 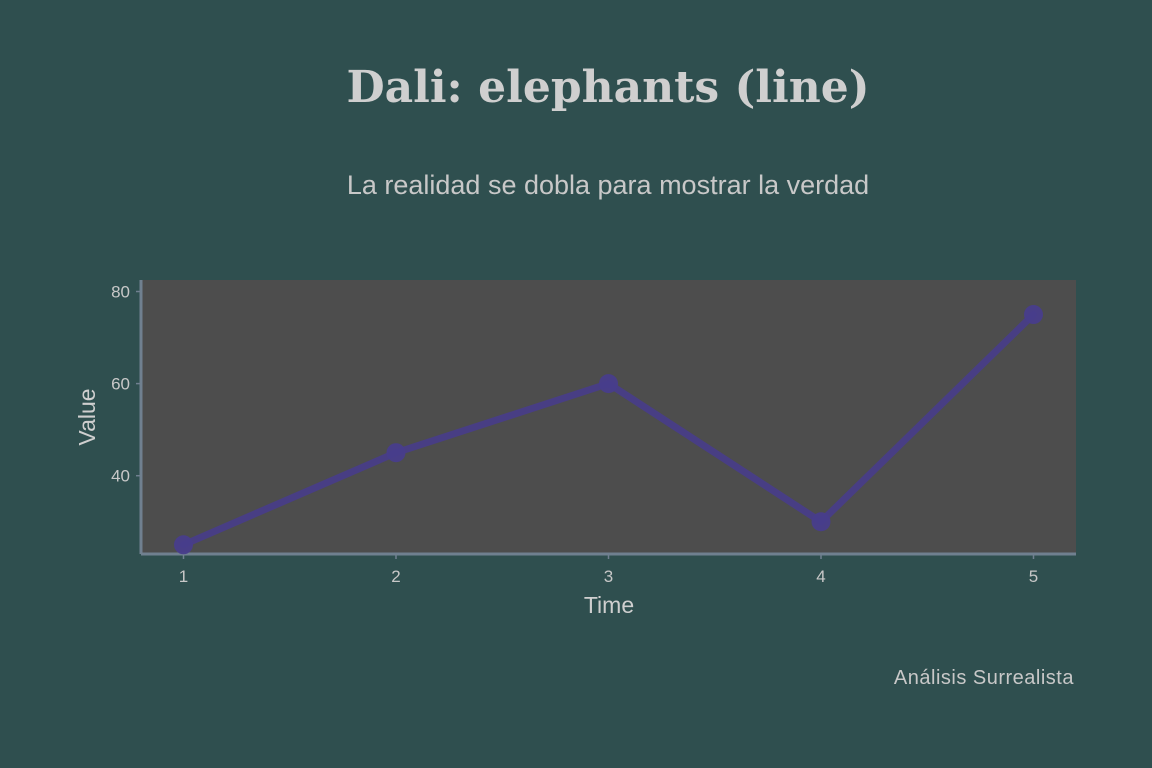 I want to click on x-axis: 1 2 3 4 5, so click(x=608, y=569).